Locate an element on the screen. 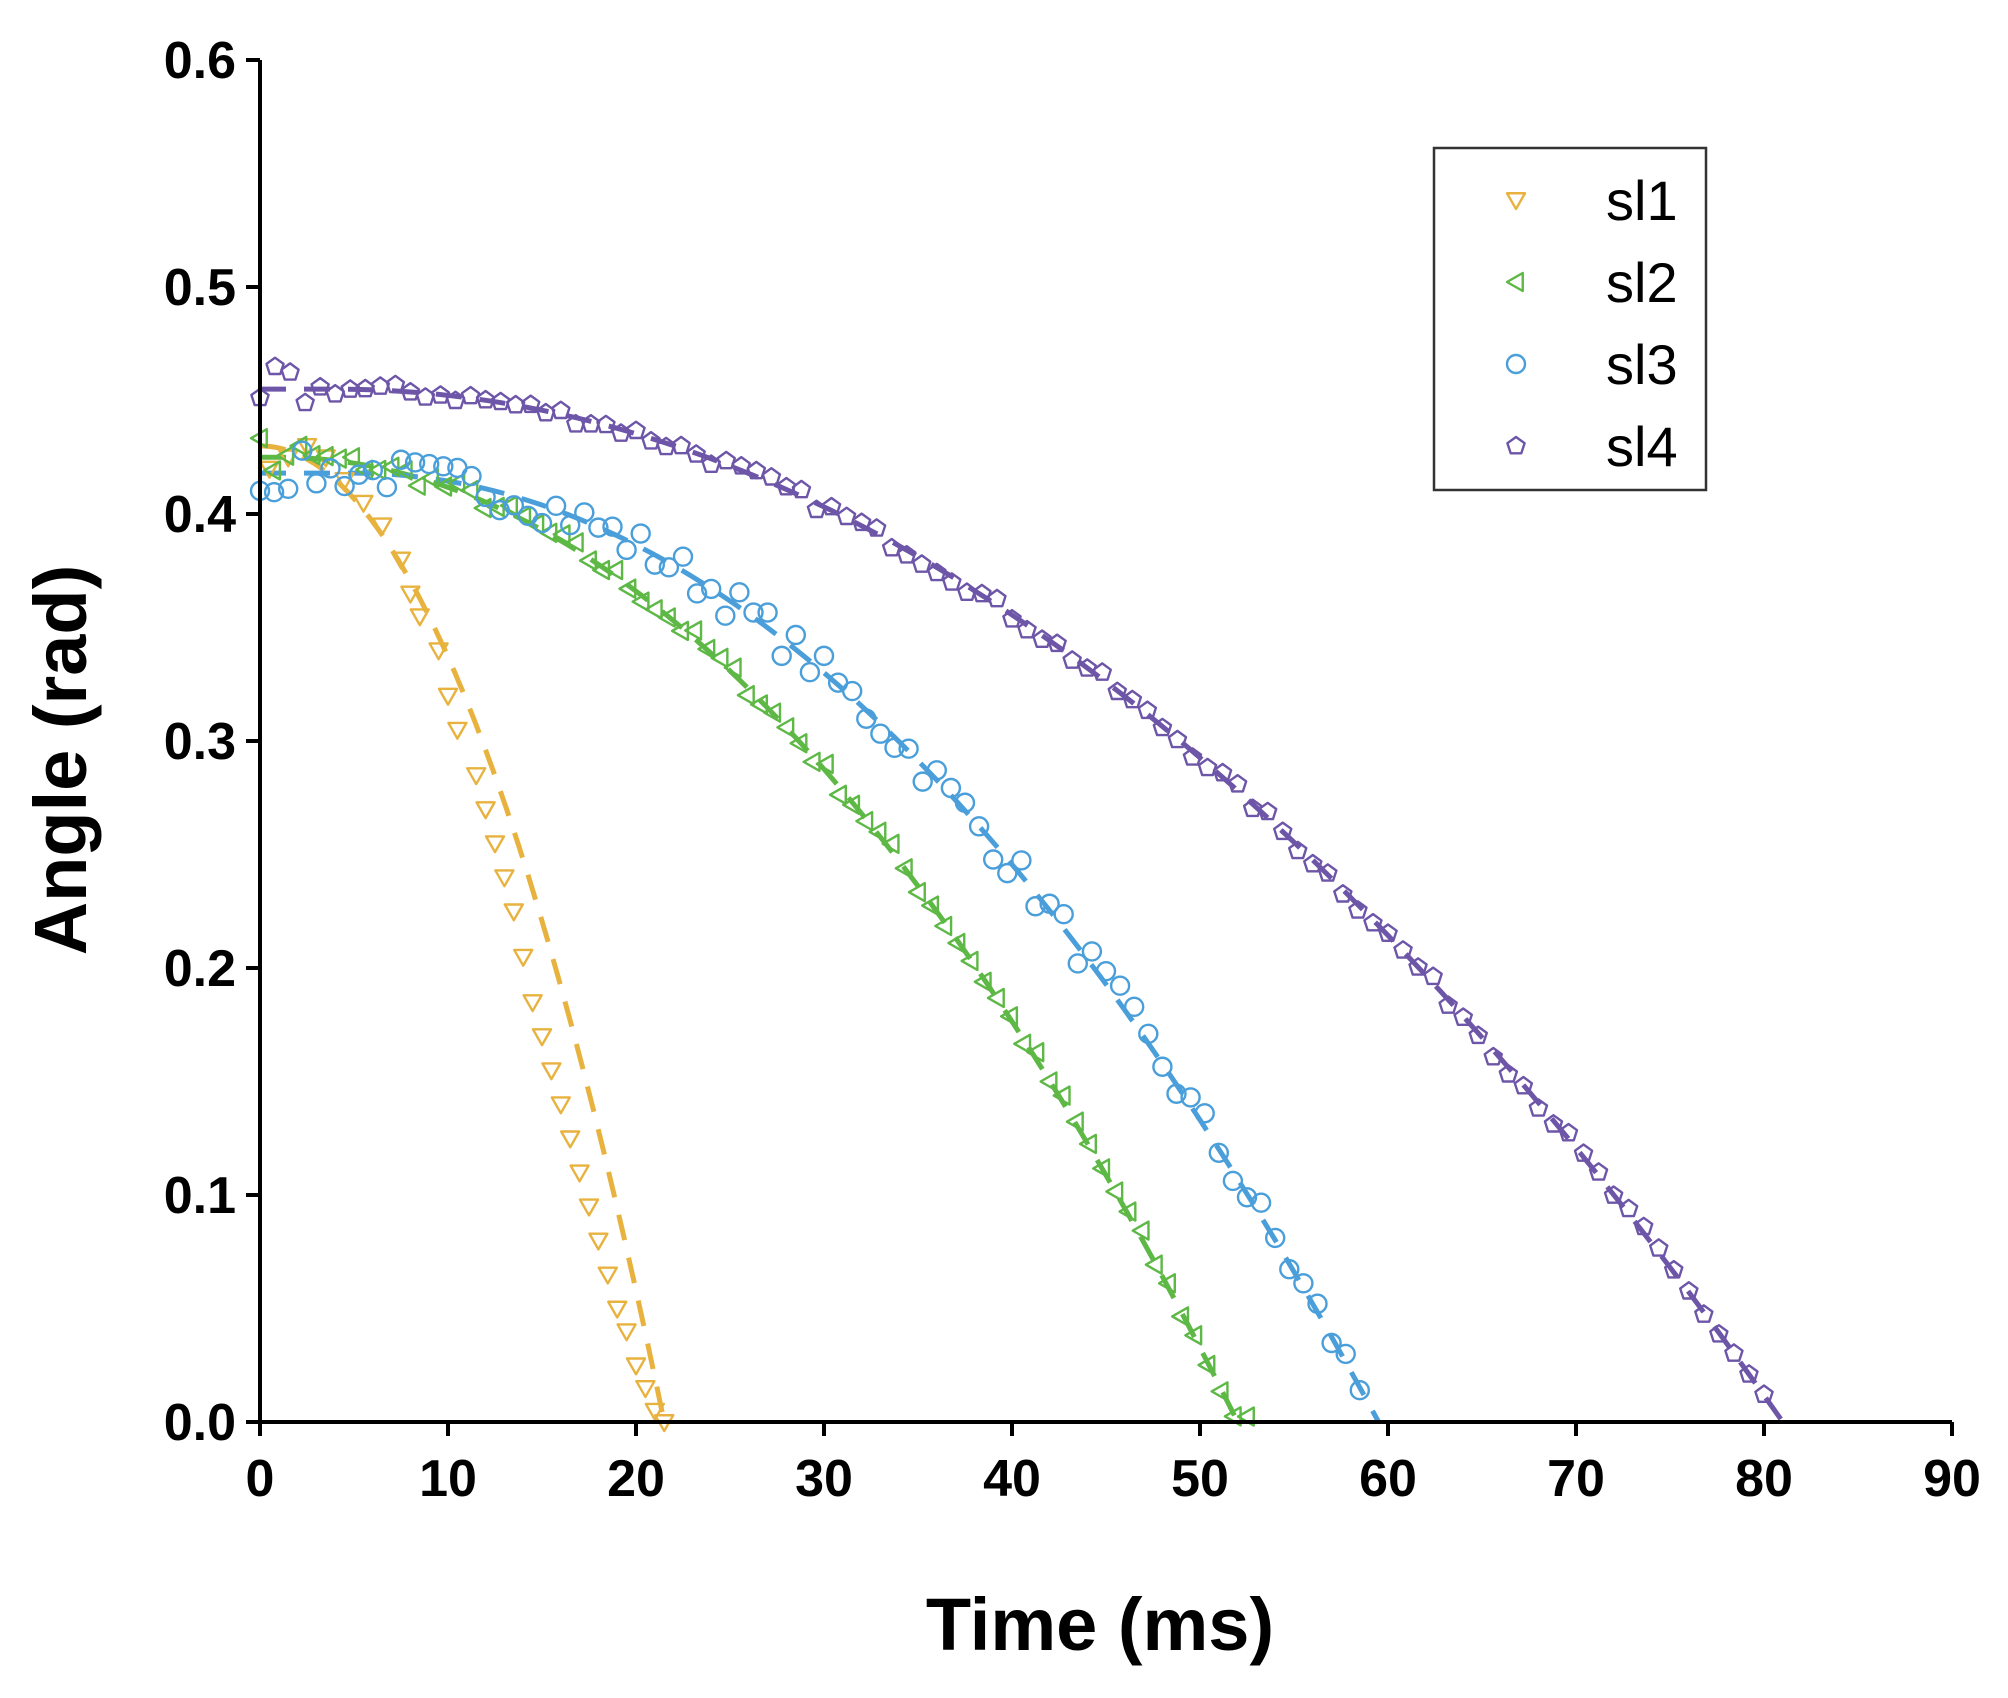  y-axis-title: Angle (rad) is located at coordinates (60, 760).